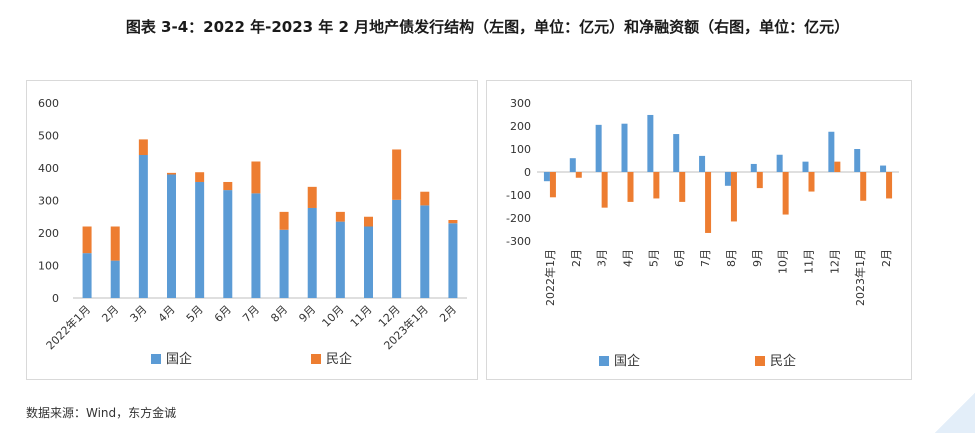  What do you see at coordinates (518, 195) in the screenshot?
I see `y-tick-label: -100` at bounding box center [518, 195].